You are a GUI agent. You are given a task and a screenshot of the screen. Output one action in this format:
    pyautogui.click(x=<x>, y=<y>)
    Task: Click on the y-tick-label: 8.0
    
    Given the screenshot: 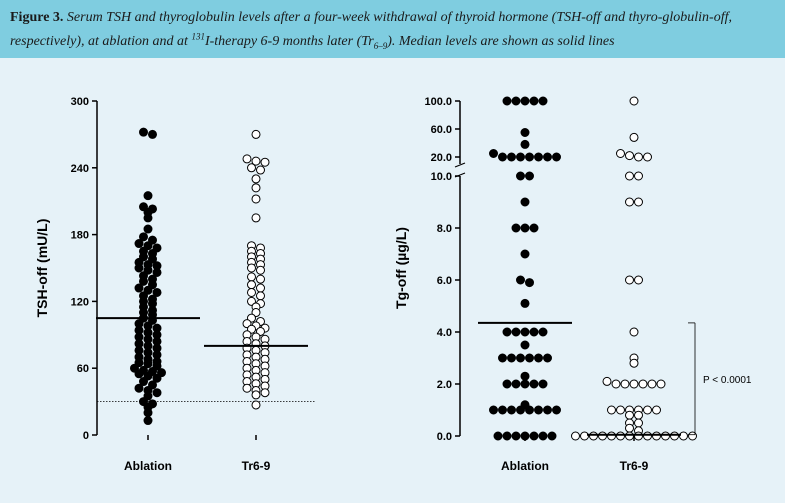 What is the action you would take?
    pyautogui.click(x=444, y=229)
    